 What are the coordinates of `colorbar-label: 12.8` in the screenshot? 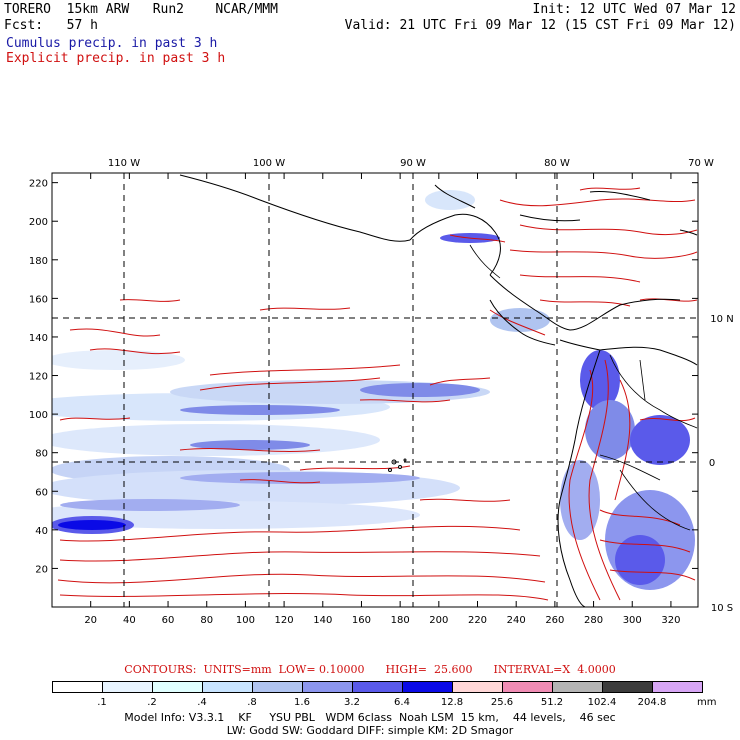 It's located at (452, 702).